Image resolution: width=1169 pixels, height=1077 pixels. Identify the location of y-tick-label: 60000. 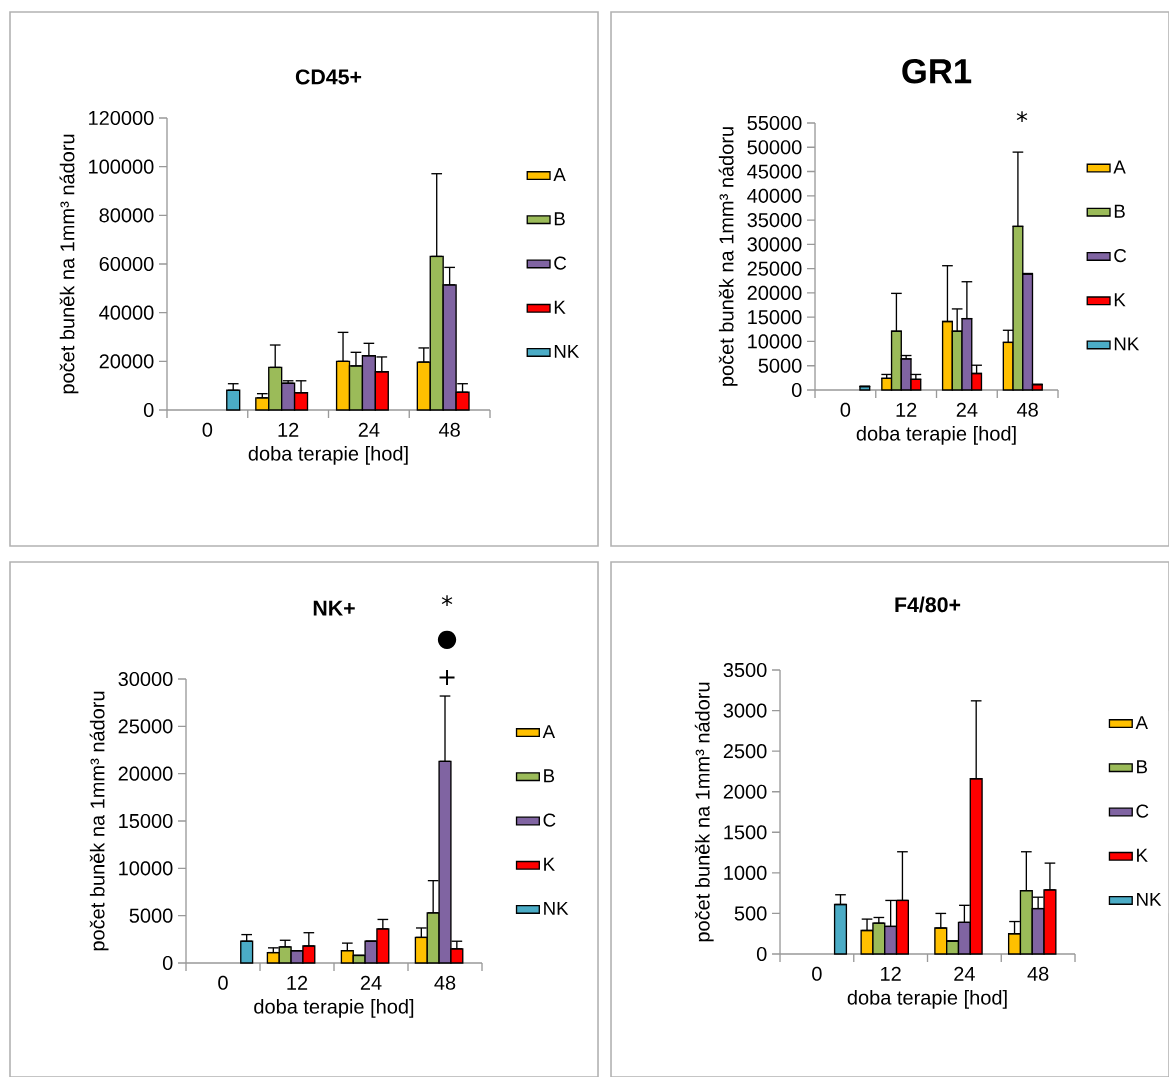
(126, 264).